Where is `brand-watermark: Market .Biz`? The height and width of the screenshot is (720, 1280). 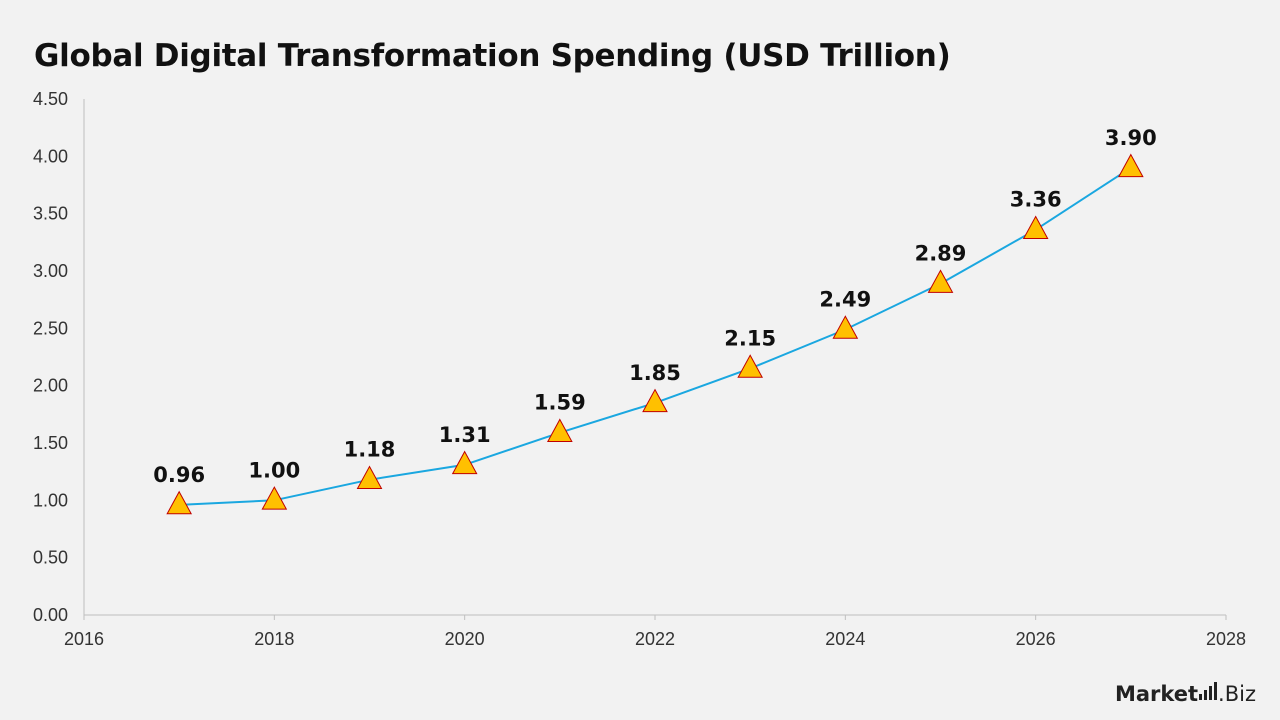 brand-watermark: Market .Biz is located at coordinates (1185, 694).